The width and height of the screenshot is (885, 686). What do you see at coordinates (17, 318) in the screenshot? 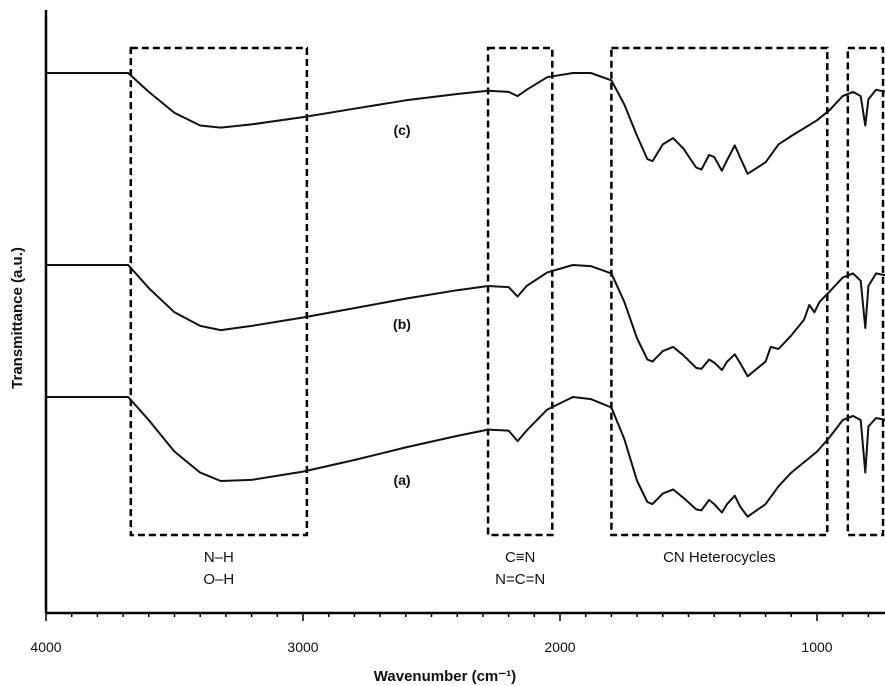
I see `y-axis-title: Transmittance (a.u.)` at bounding box center [17, 318].